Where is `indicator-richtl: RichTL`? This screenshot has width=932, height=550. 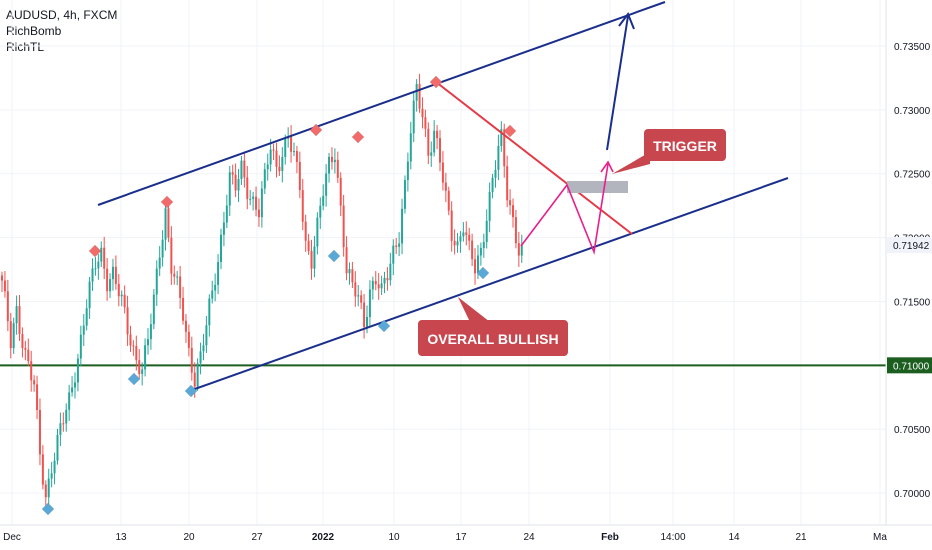 indicator-richtl: RichTL is located at coordinates (25, 47).